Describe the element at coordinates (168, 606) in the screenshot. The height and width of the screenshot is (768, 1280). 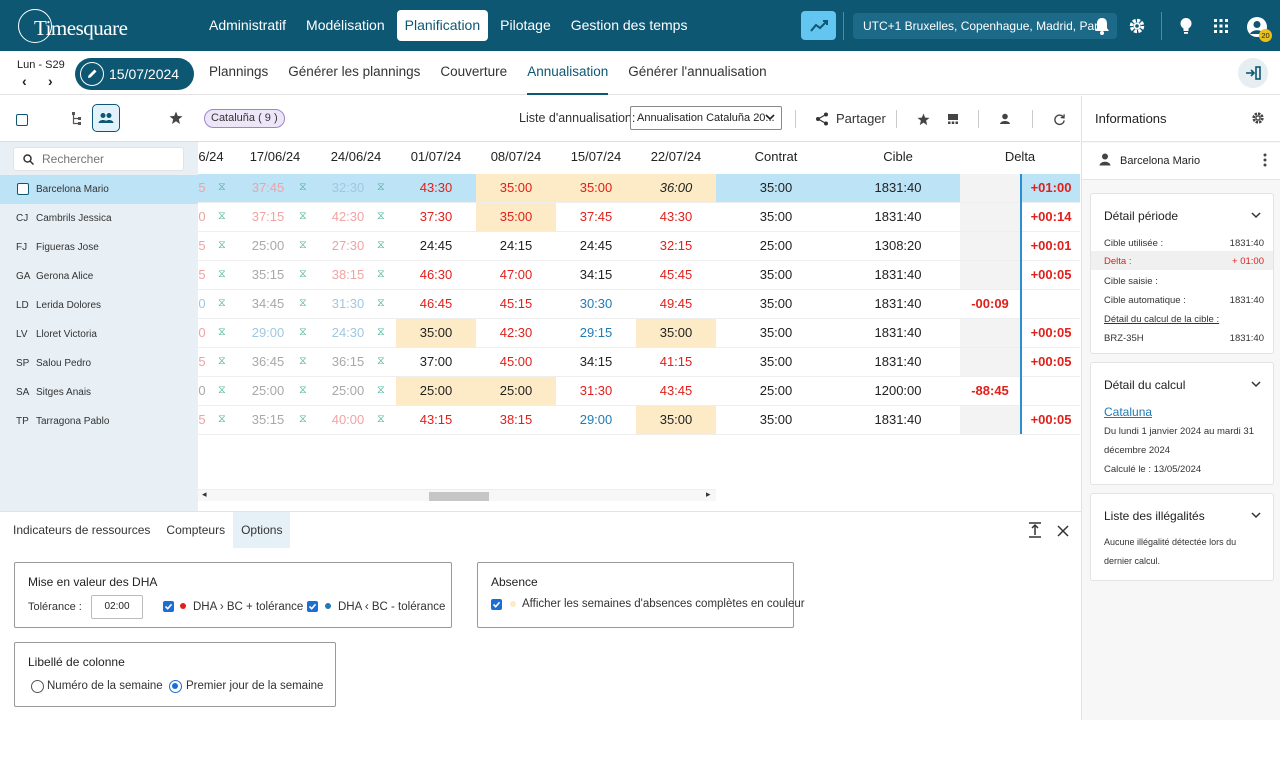
I see `dha-above-checkbox` at that location.